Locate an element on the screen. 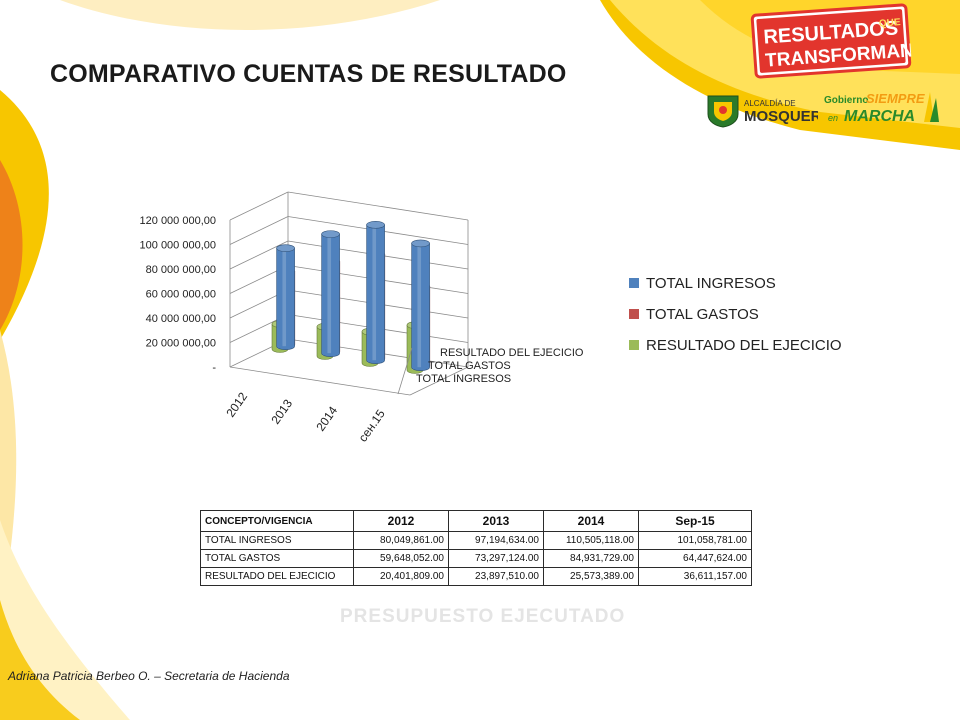  y-tick-label: 120 000 000,00 is located at coordinates (178, 221).